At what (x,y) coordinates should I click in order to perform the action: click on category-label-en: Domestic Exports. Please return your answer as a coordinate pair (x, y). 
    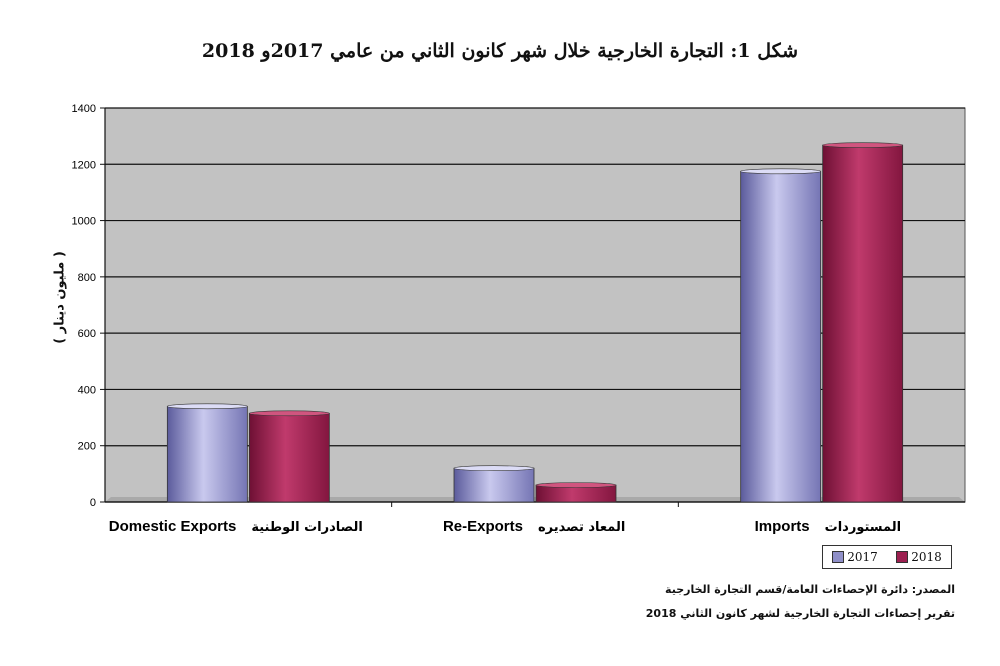
    Looking at the image, I should click on (173, 526).